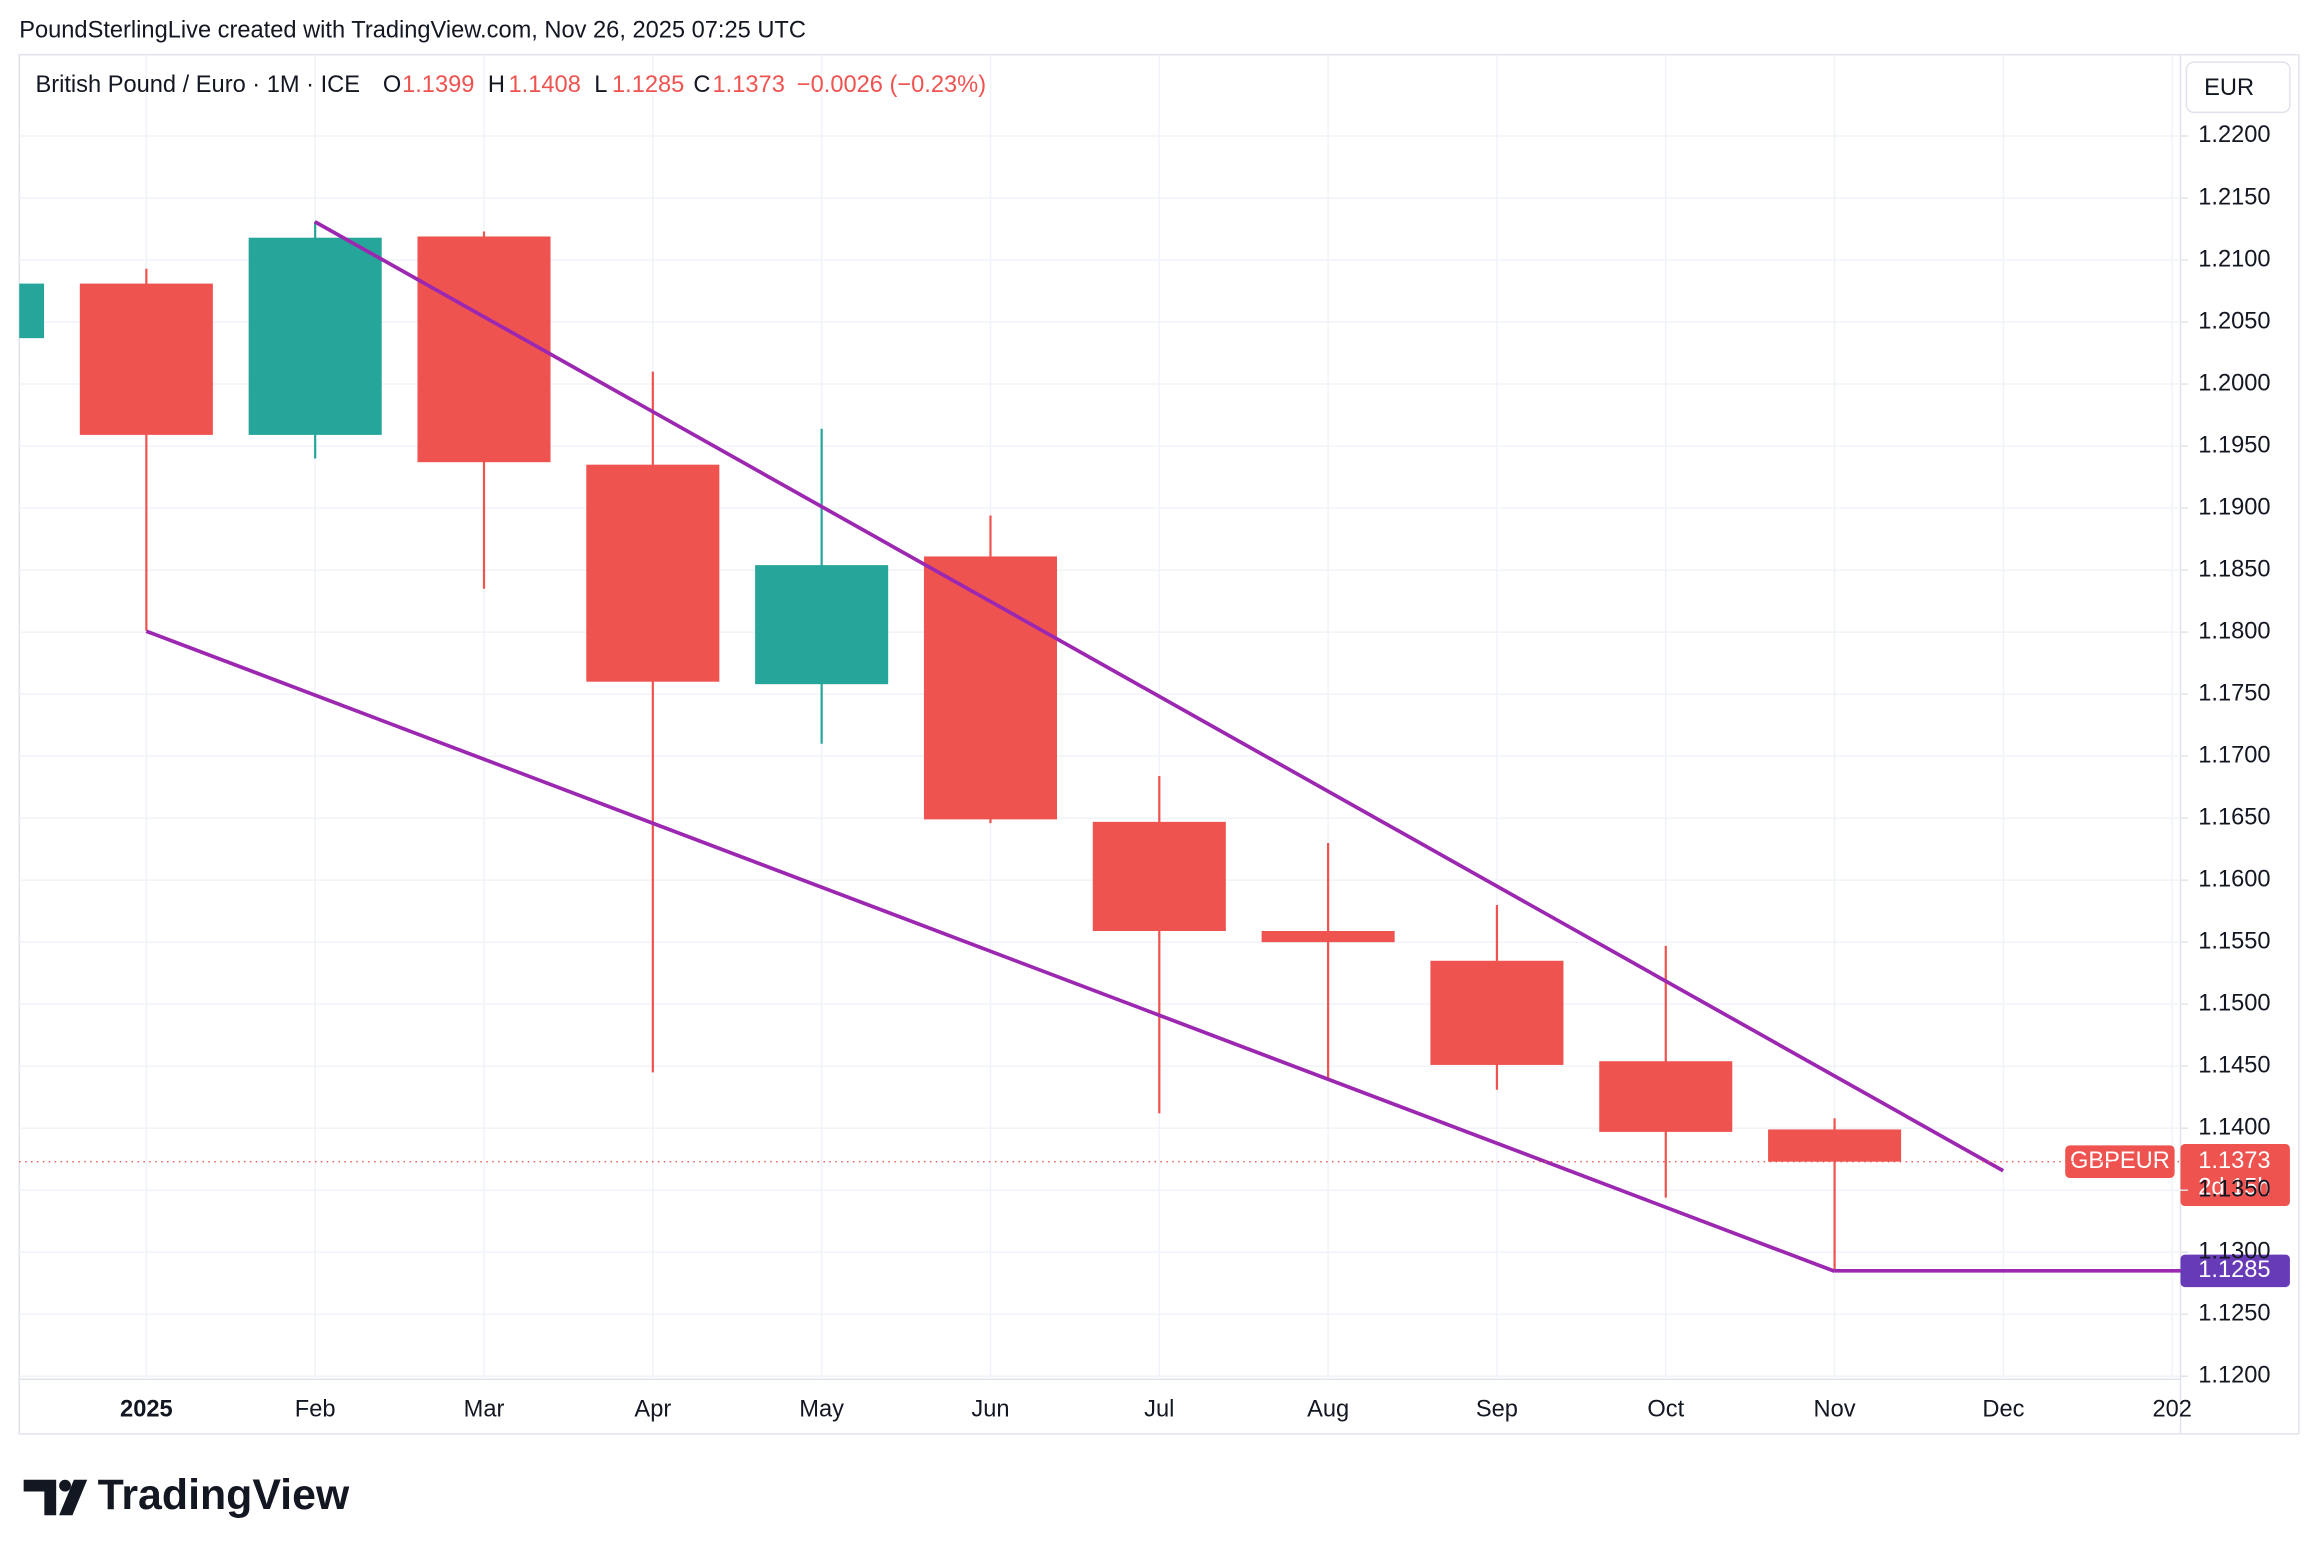  I want to click on y-tick-label: 1.2000, so click(2234, 383).